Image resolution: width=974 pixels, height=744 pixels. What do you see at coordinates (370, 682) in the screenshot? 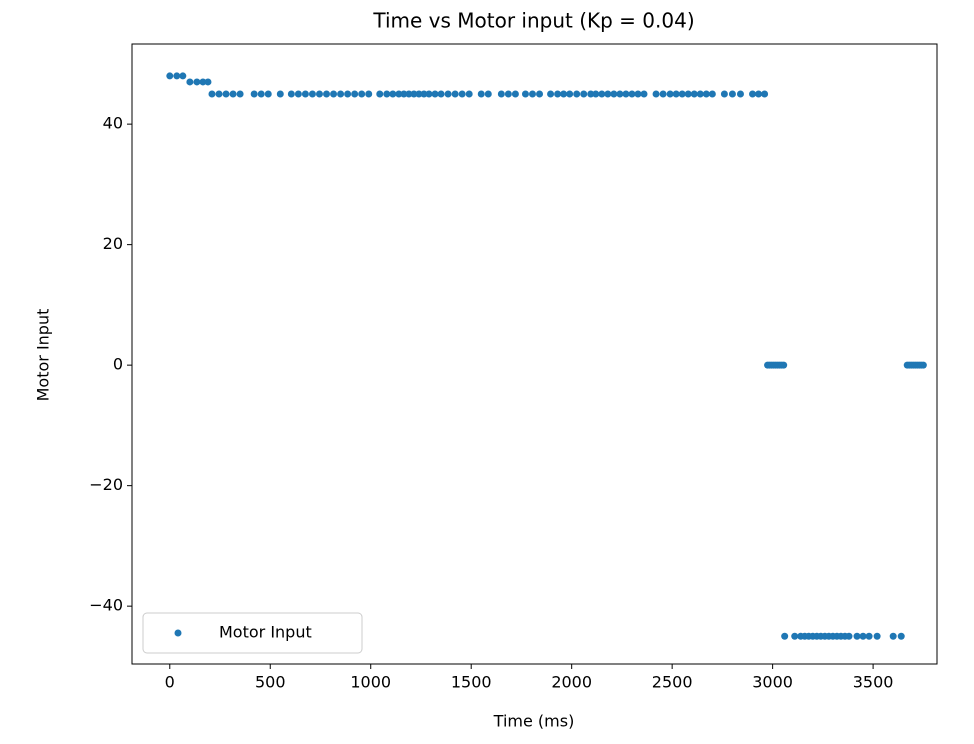
I see `x-tick-label: 1000` at bounding box center [370, 682].